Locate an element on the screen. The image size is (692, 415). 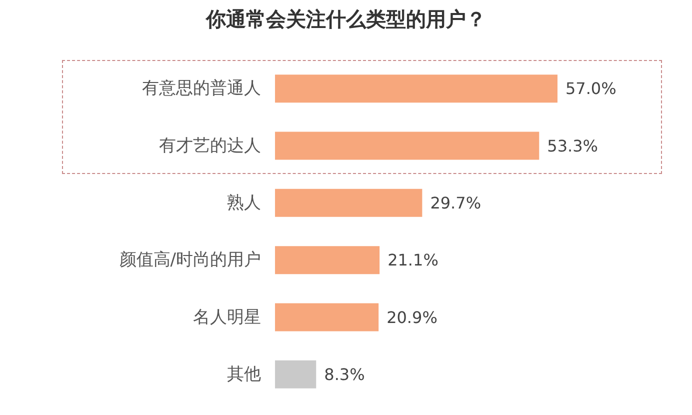
y-tick-label: 有意思的普通人 is located at coordinates (201, 88).